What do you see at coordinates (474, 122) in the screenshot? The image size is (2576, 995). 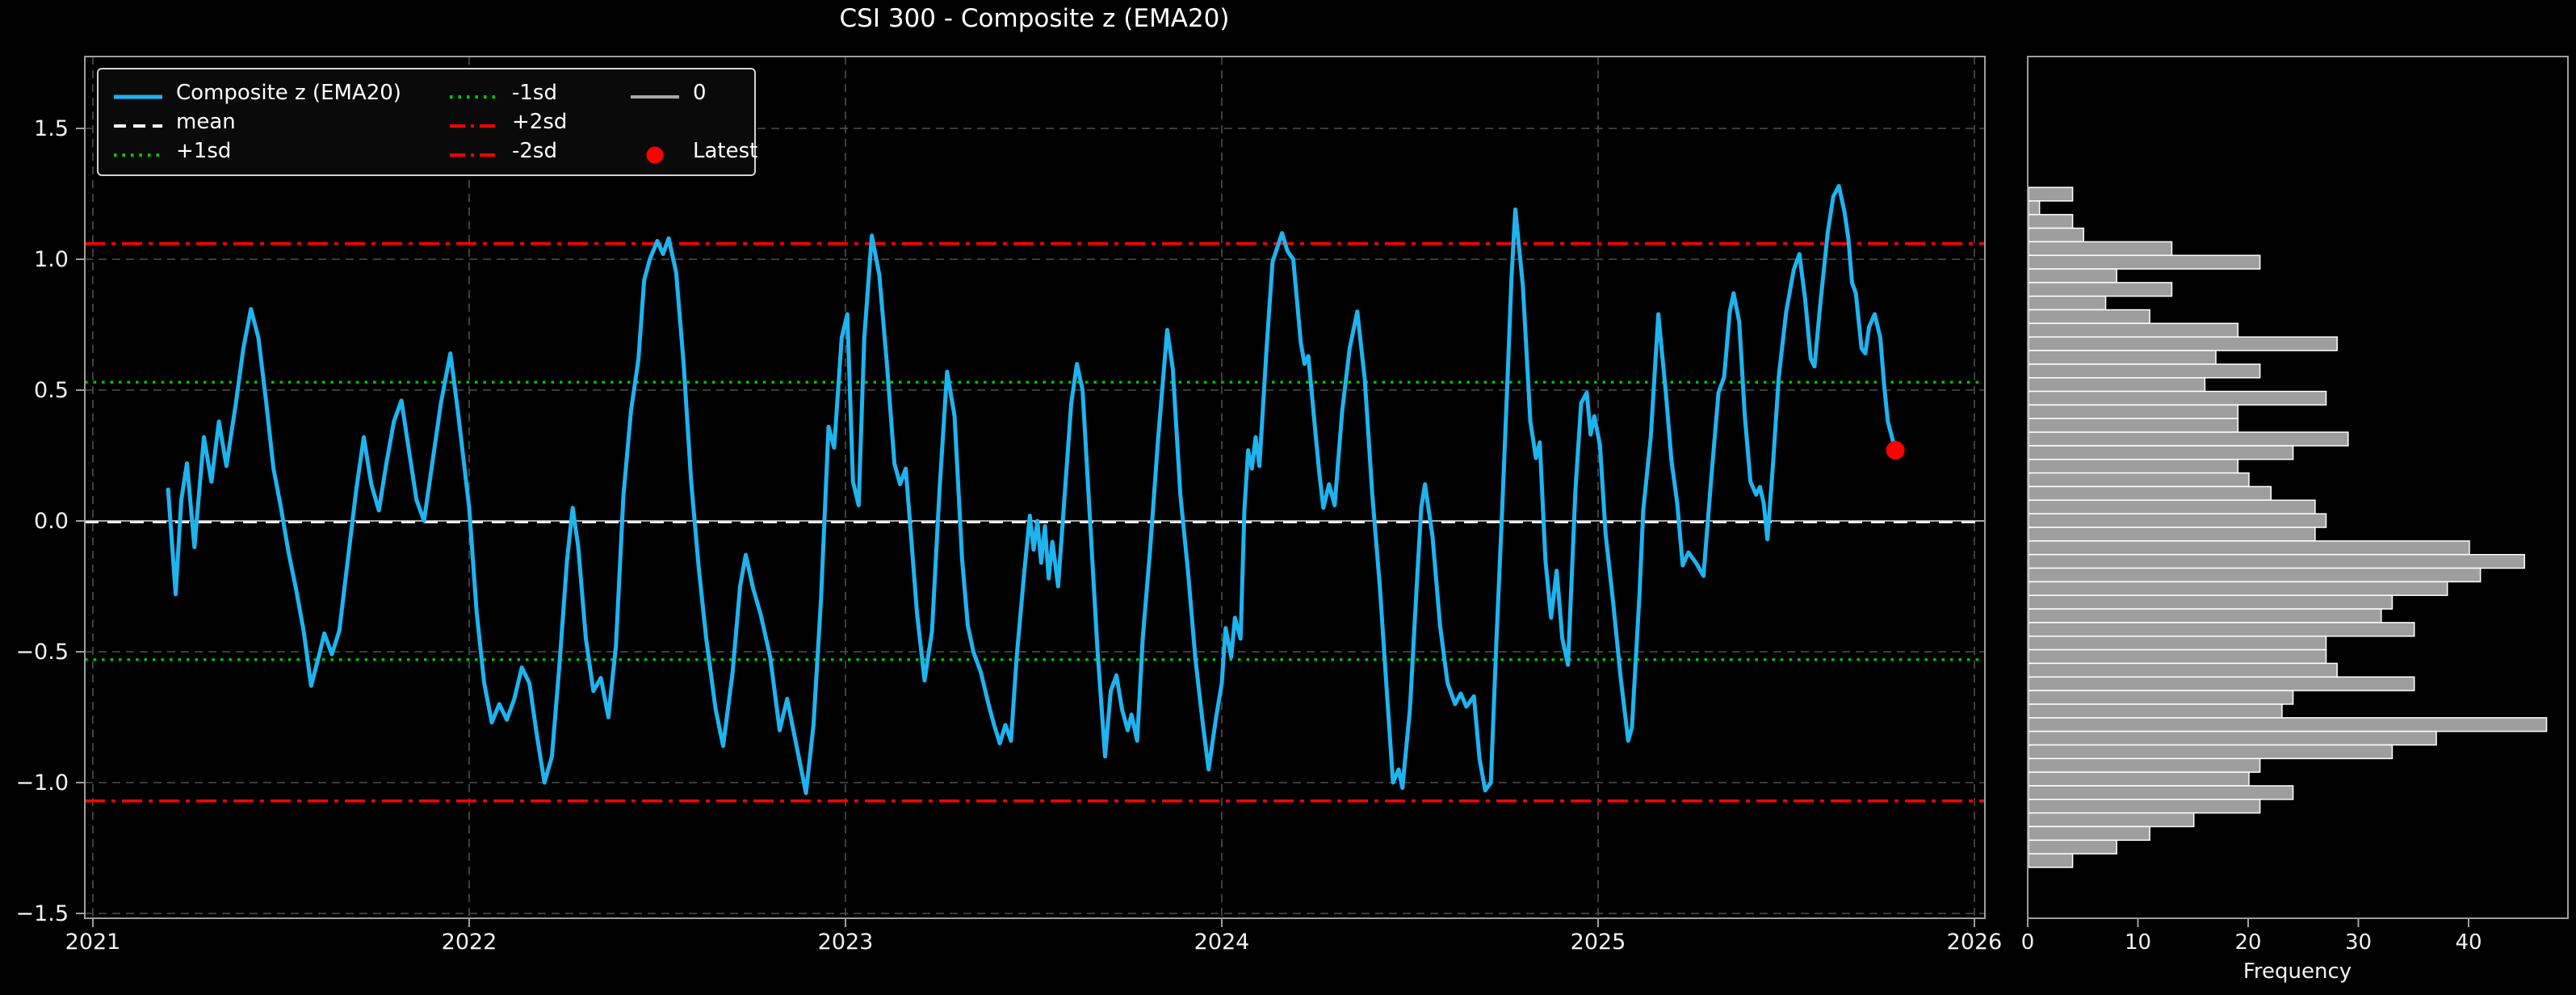 I see `plus2sd-line-swatch-icon` at bounding box center [474, 122].